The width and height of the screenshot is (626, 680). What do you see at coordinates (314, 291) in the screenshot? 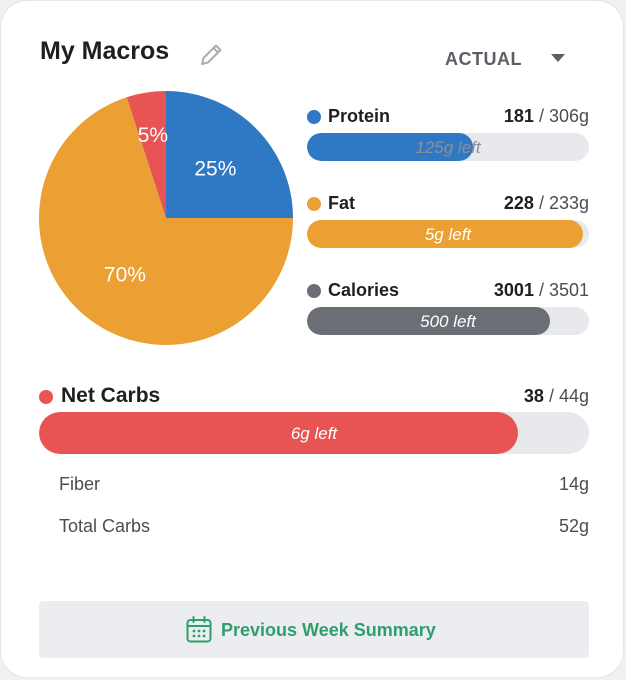
I see `calories-dot` at bounding box center [314, 291].